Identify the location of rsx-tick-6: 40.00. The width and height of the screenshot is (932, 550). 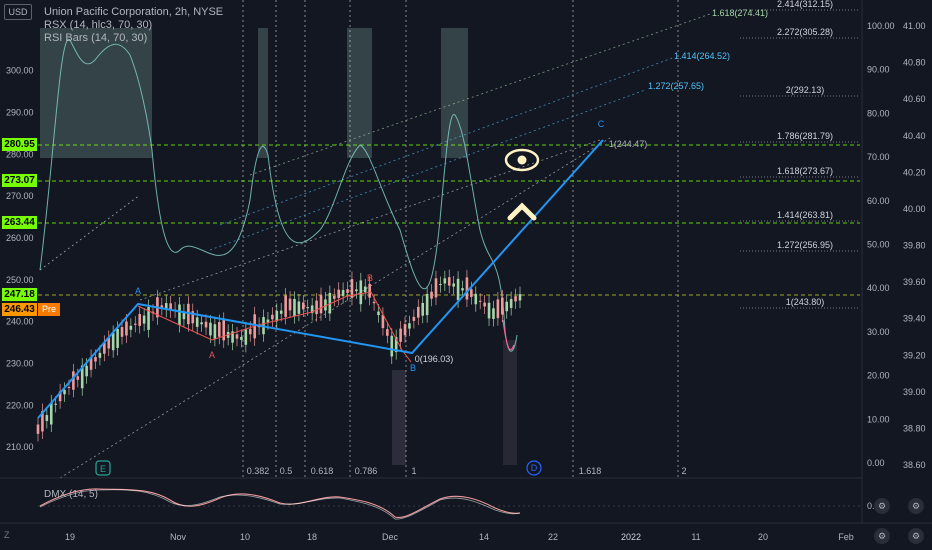
(878, 288).